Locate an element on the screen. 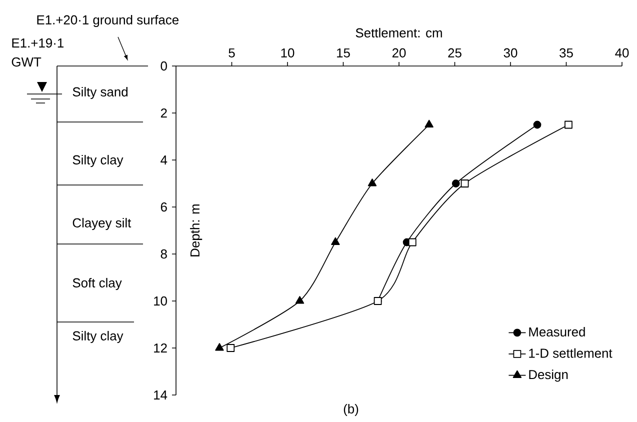  y-axis-title: Depth: m is located at coordinates (196, 230).